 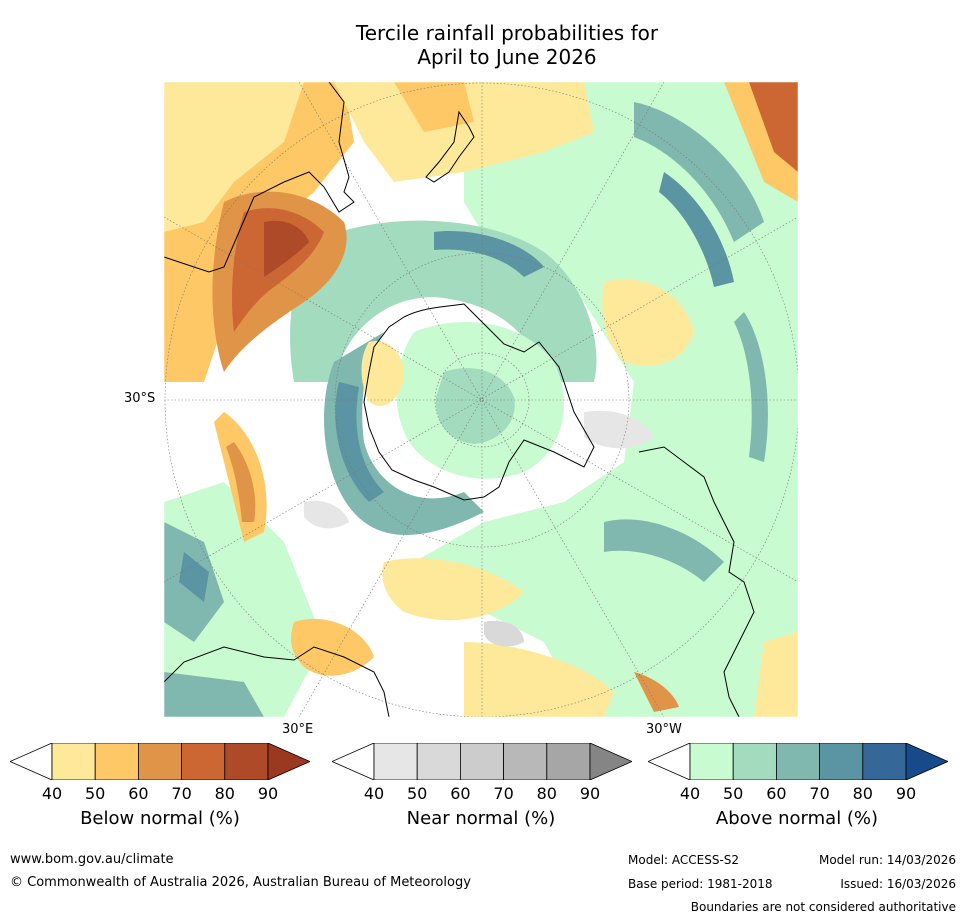 I want to click on colorbar-below-tick: 60, so click(x=138, y=793).